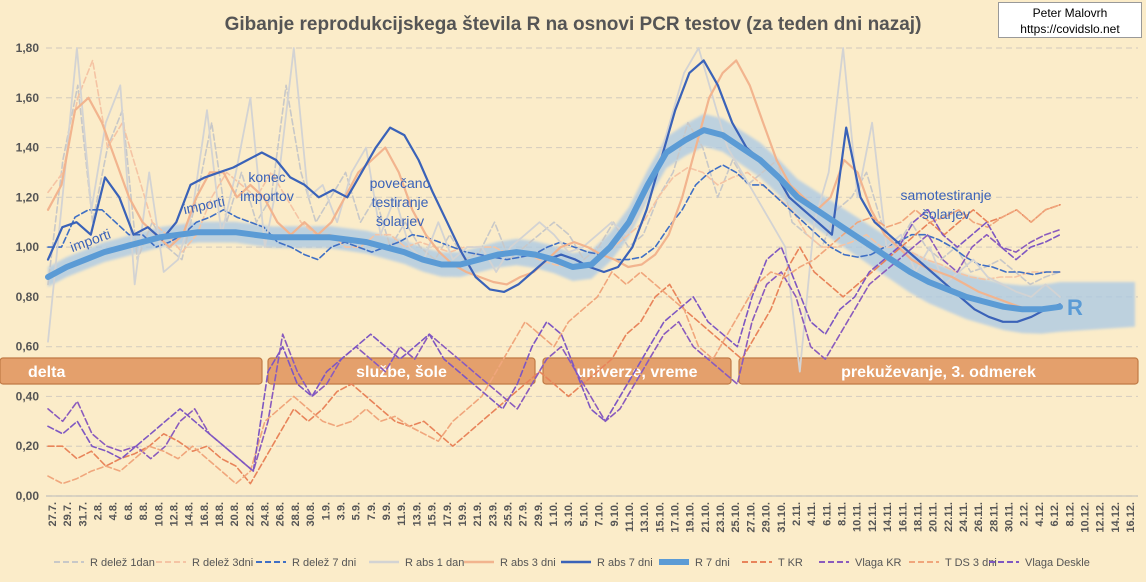 The height and width of the screenshot is (582, 1146). I want to click on legend-label: T KR, so click(790, 563).